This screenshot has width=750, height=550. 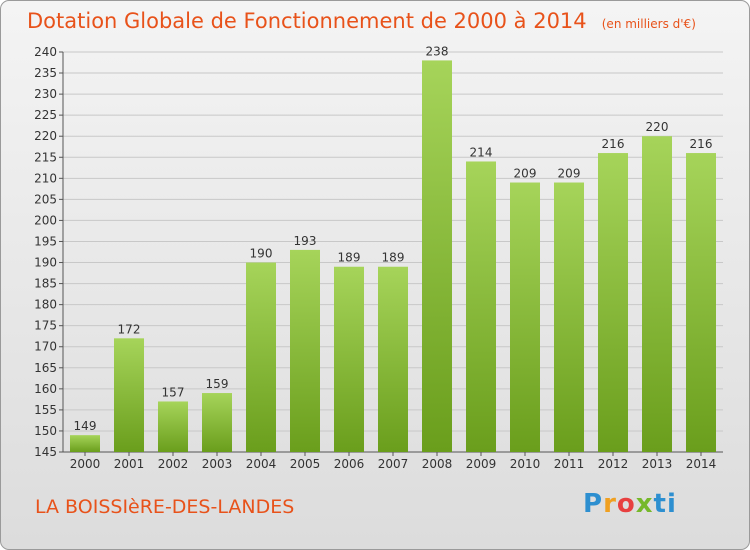 I want to click on x-tick-label: 2012, so click(x=613, y=464).